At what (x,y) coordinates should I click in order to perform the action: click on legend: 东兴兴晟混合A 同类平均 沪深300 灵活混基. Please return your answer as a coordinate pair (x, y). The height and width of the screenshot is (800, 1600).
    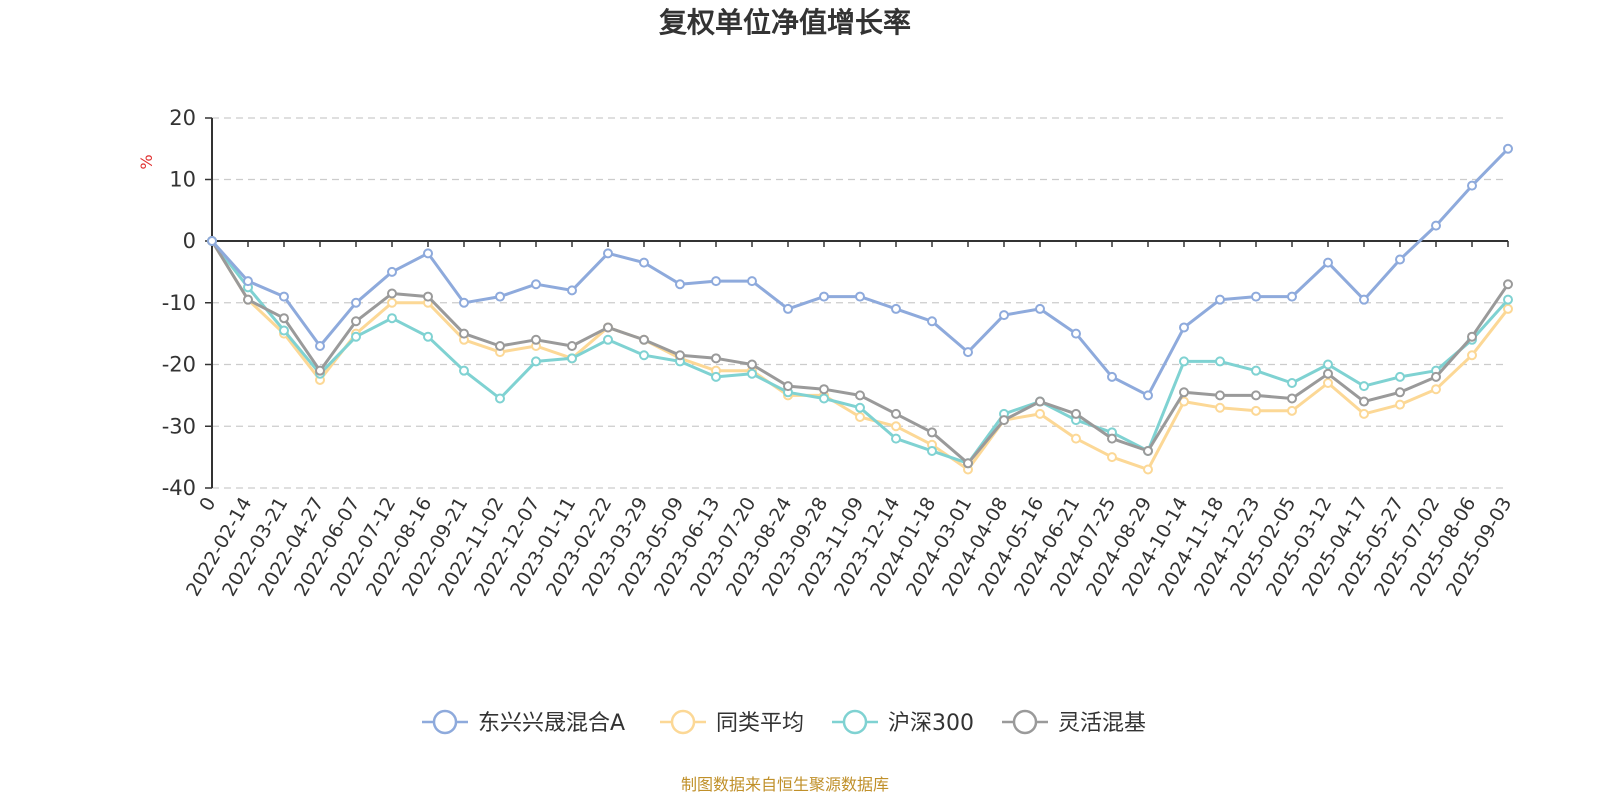
    Looking at the image, I should click on (784, 722).